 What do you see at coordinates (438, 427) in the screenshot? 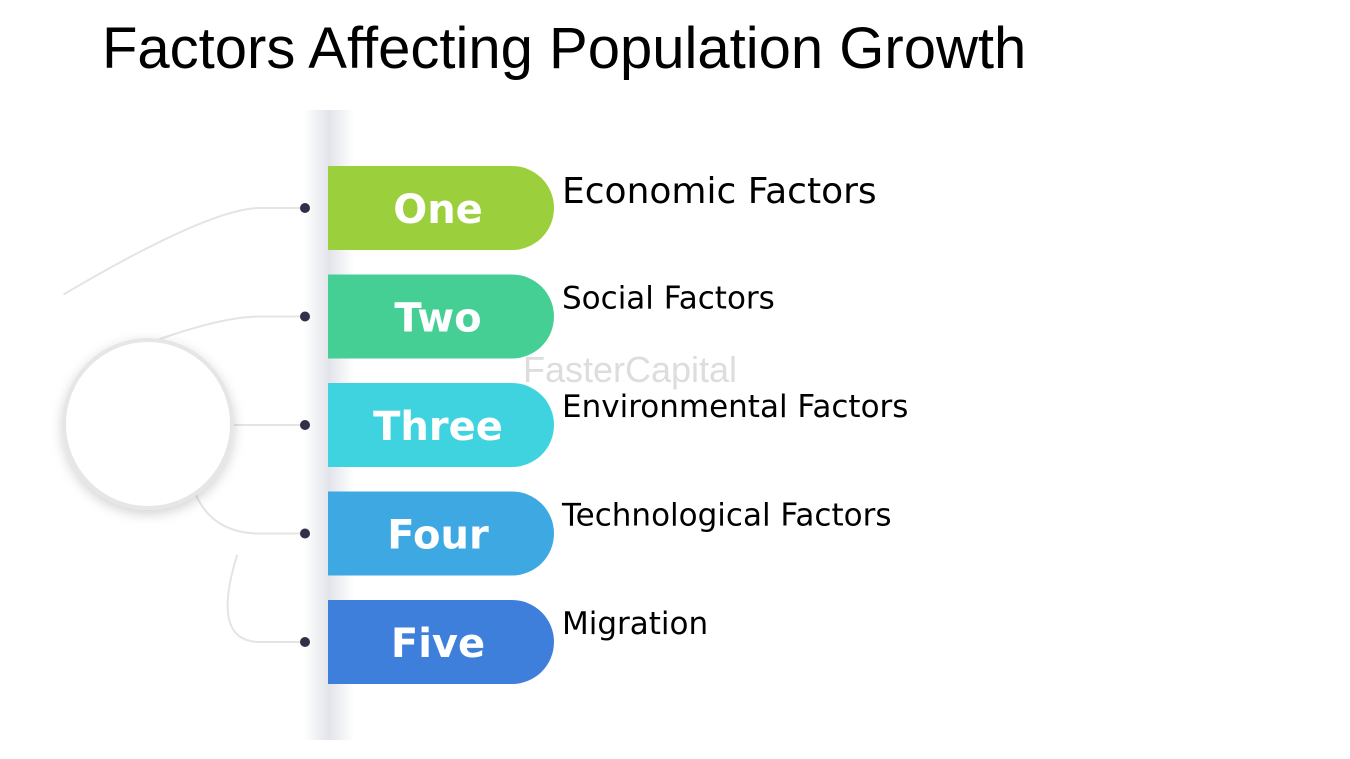
I see `tab-label: Three` at bounding box center [438, 427].